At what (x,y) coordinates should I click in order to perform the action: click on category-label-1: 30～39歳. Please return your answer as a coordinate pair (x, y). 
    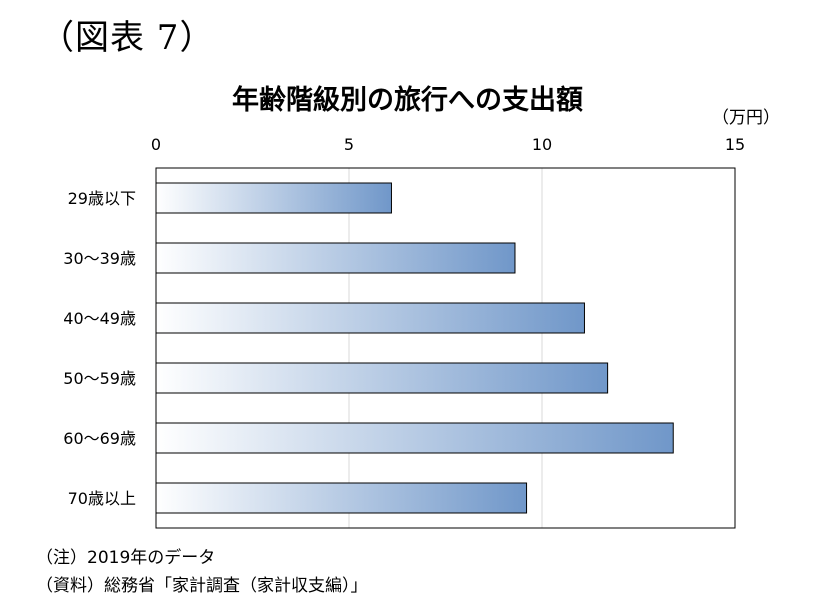
    Looking at the image, I should click on (99, 258).